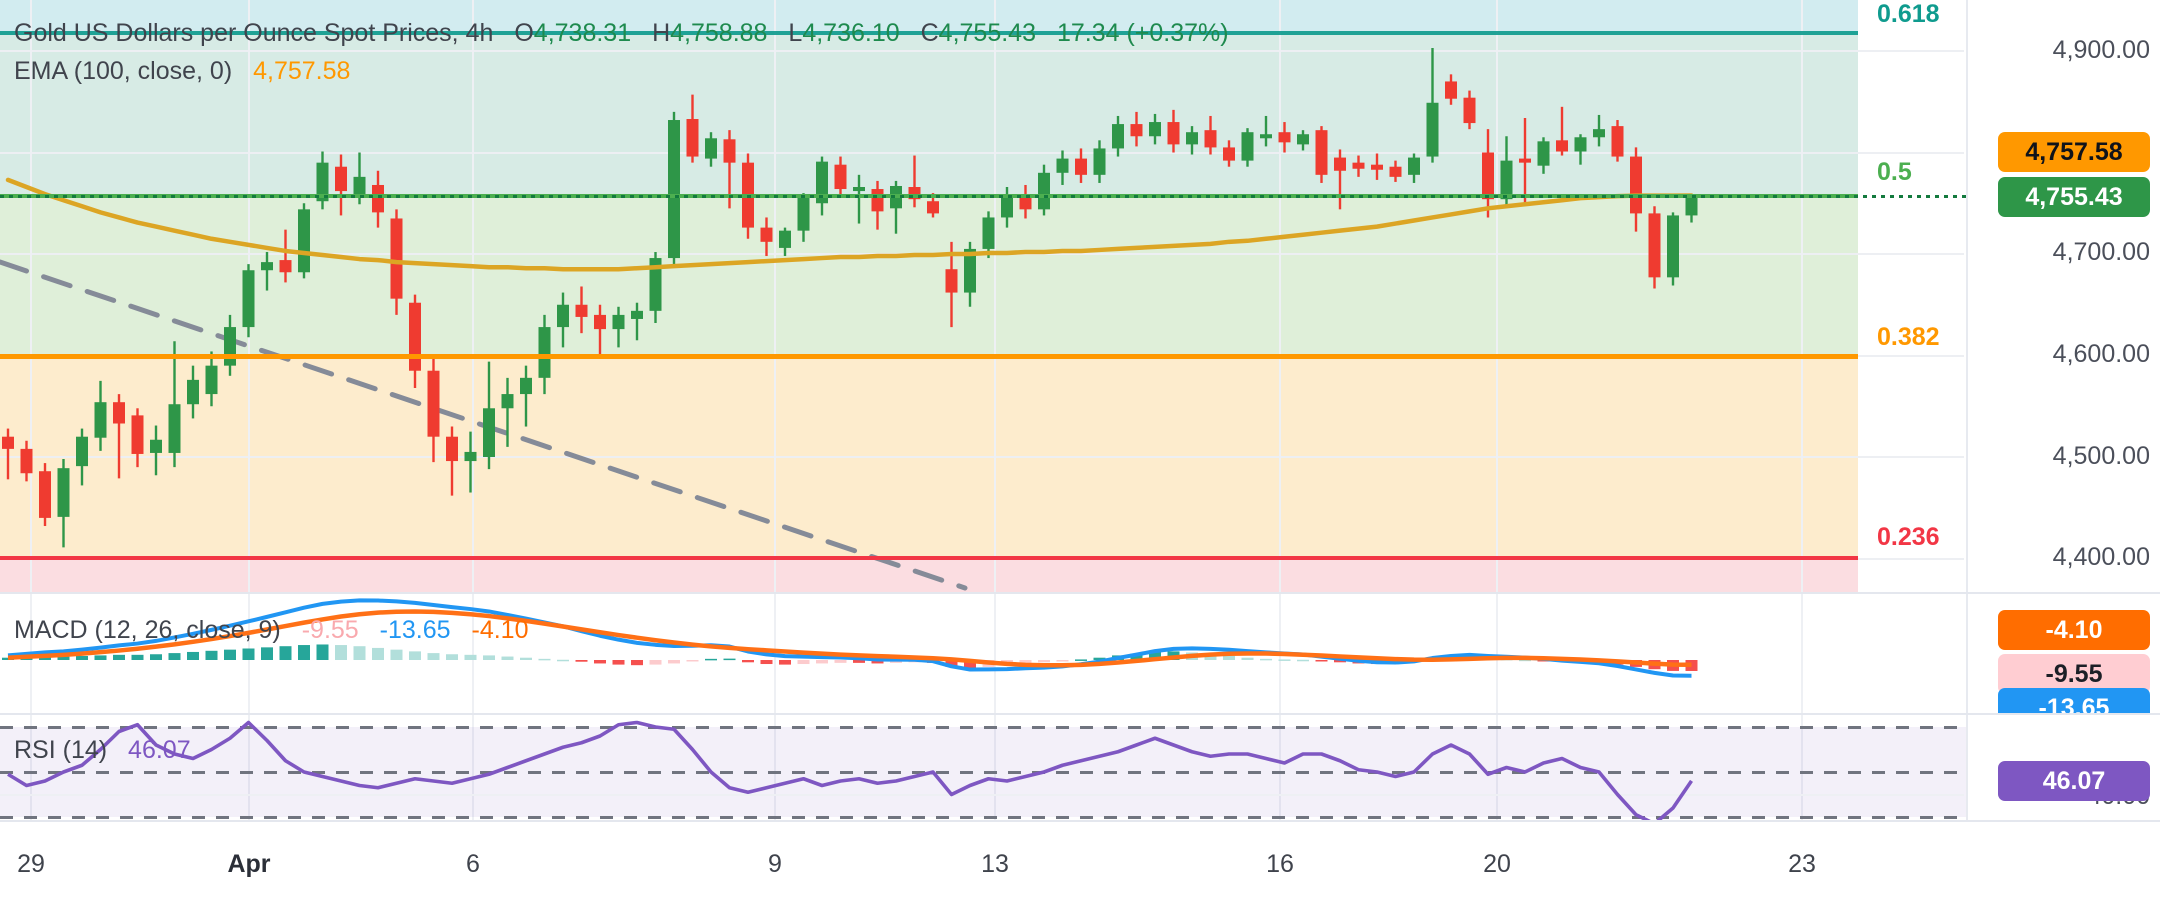 Image resolution: width=2160 pixels, height=901 pixels. Describe the element at coordinates (2101, 50) in the screenshot. I see `price-label: 4,900.00` at that location.